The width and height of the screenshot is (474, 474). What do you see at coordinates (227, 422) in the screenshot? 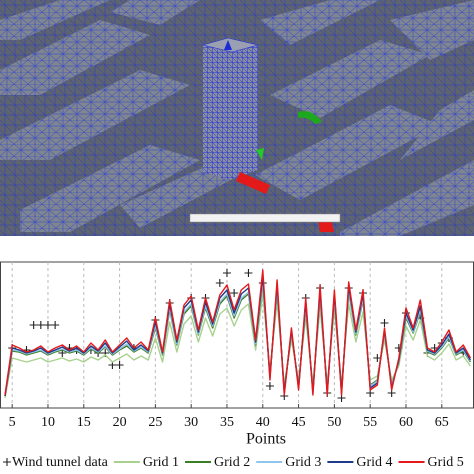
I see `x-tick-label: 35` at bounding box center [227, 422].